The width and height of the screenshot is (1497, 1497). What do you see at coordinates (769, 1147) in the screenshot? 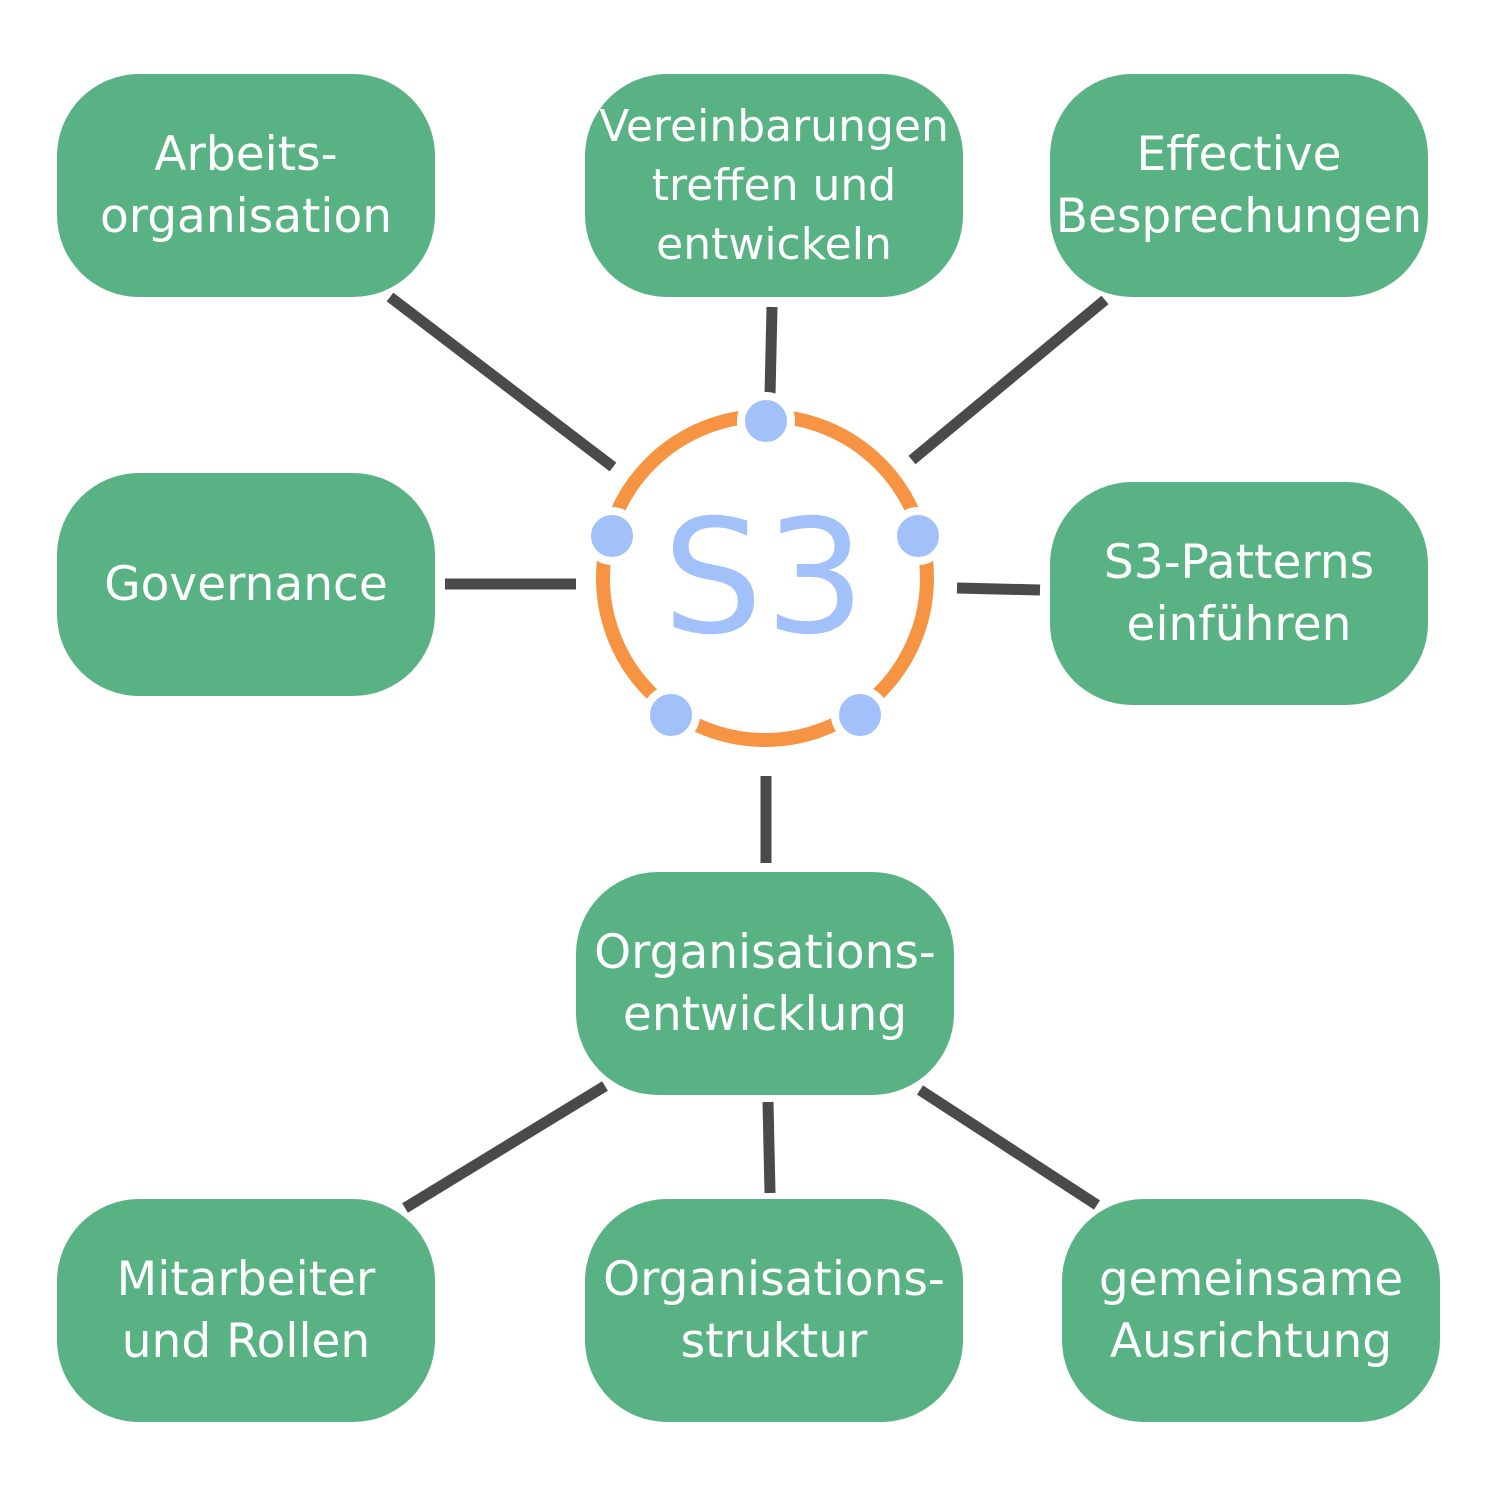
I see `connector-organisationsstruktur` at bounding box center [769, 1147].